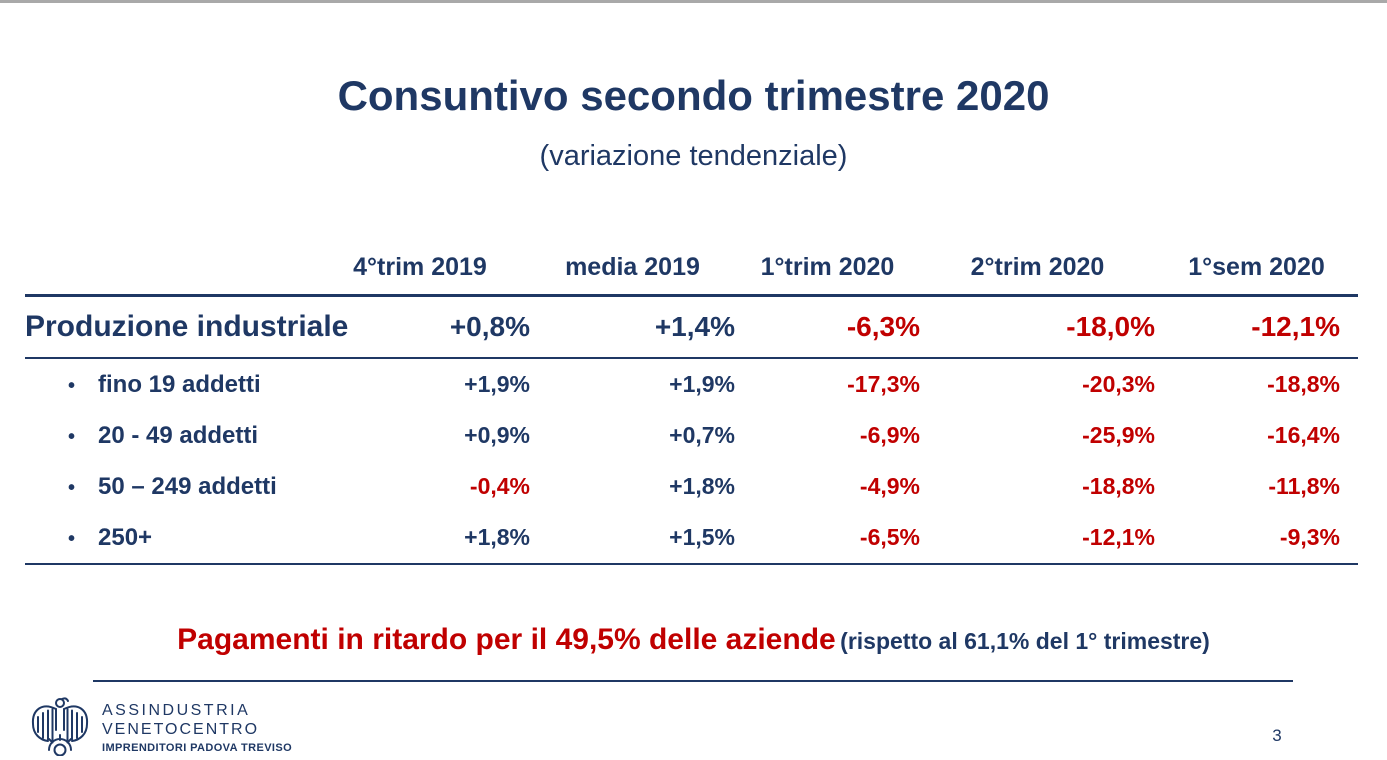 The image size is (1387, 760). Describe the element at coordinates (186, 327) in the screenshot. I see `row-label: Produzione industriale` at that location.